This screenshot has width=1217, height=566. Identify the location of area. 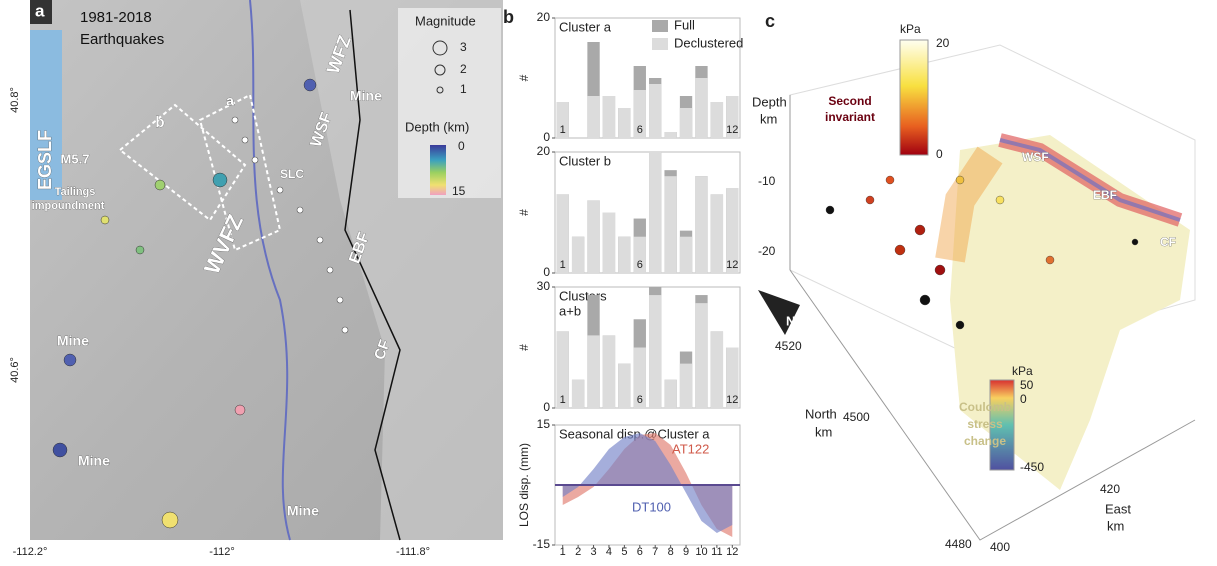
(647, 483).